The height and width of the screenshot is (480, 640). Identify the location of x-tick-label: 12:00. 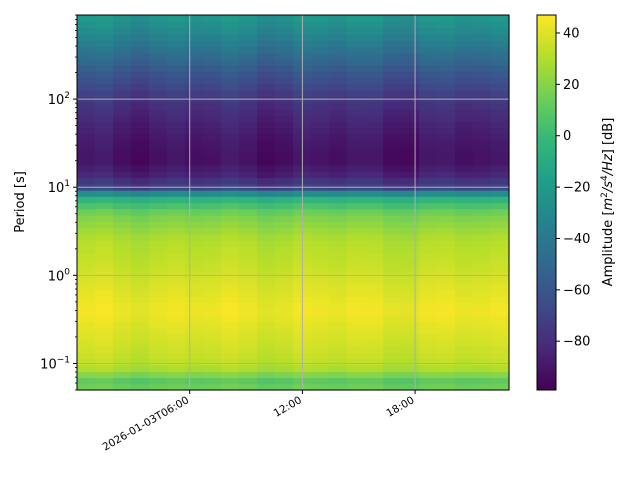
(288, 407).